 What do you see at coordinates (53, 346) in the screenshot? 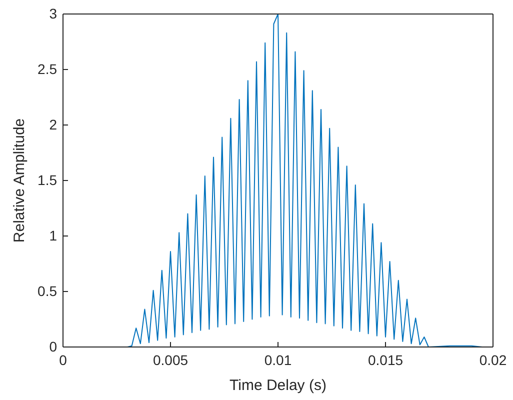
I see `y-tick-label: 0` at bounding box center [53, 346].